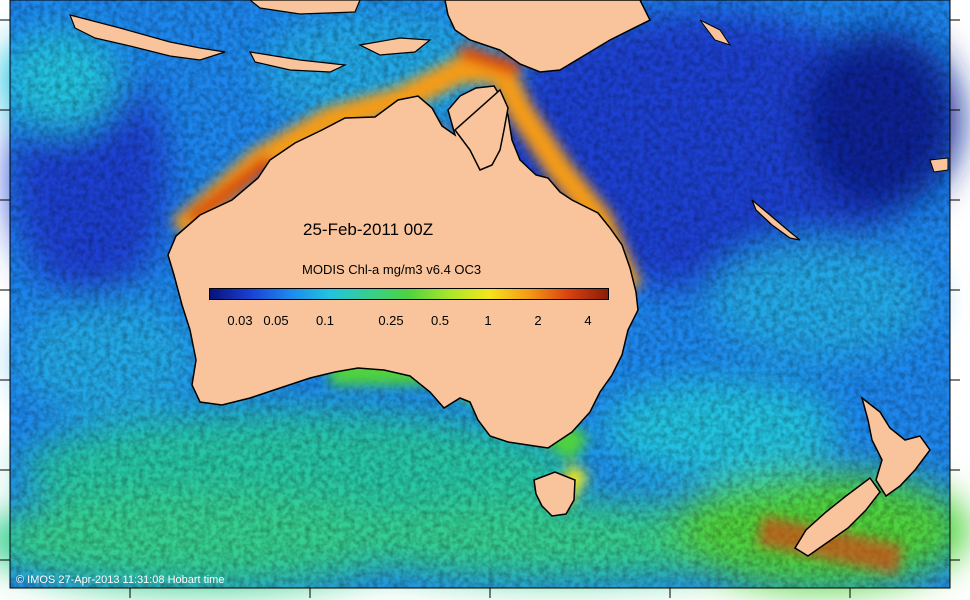 The width and height of the screenshot is (970, 600). I want to click on colorbar-tick: 0.1, so click(325, 320).